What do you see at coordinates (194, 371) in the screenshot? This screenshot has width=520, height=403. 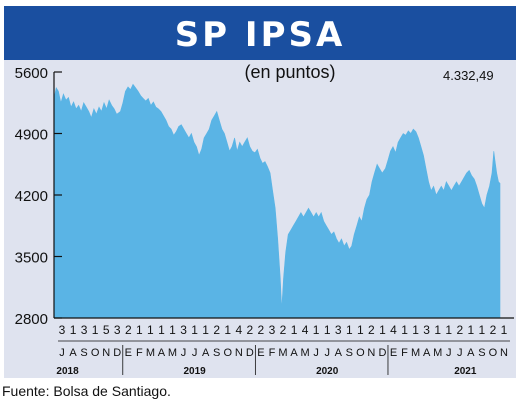 I see `x-year-label: 2019` at bounding box center [194, 371].